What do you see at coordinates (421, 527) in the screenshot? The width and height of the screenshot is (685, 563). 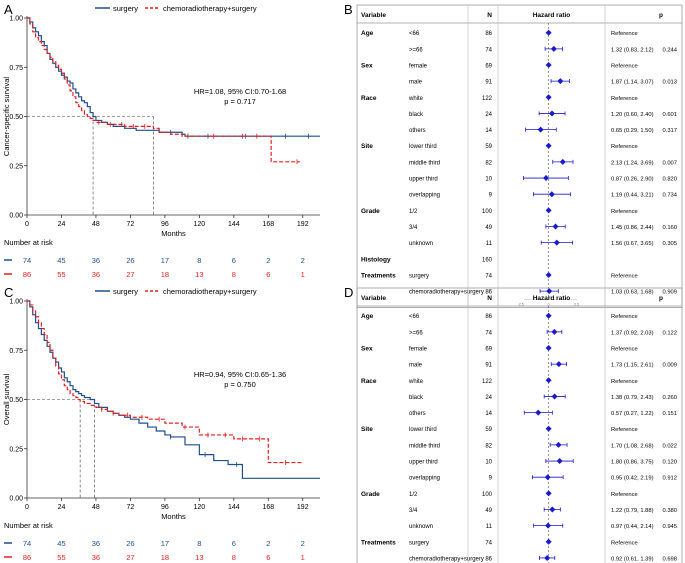 I see `row-level: unknown` at bounding box center [421, 527].